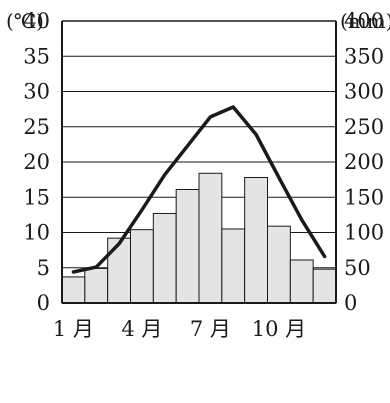  I want to click on left-tick-label: 35, so click(36, 56).